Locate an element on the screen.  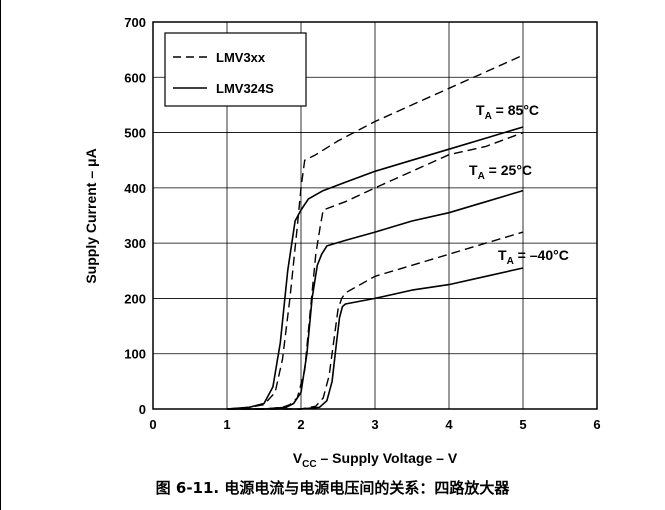
x-tick-label: 4 is located at coordinates (449, 424).